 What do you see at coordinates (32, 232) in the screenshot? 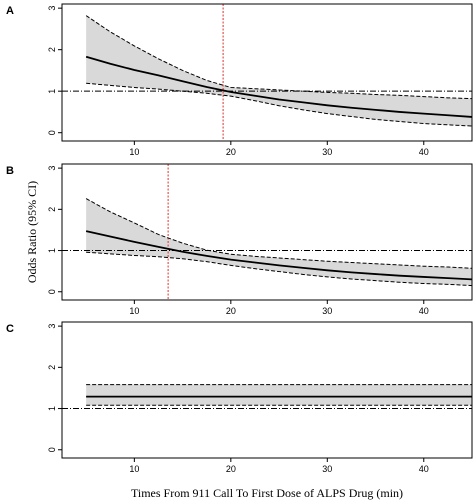
I see `y-axis-title: Odds Ratio (95% CI)` at bounding box center [32, 232].